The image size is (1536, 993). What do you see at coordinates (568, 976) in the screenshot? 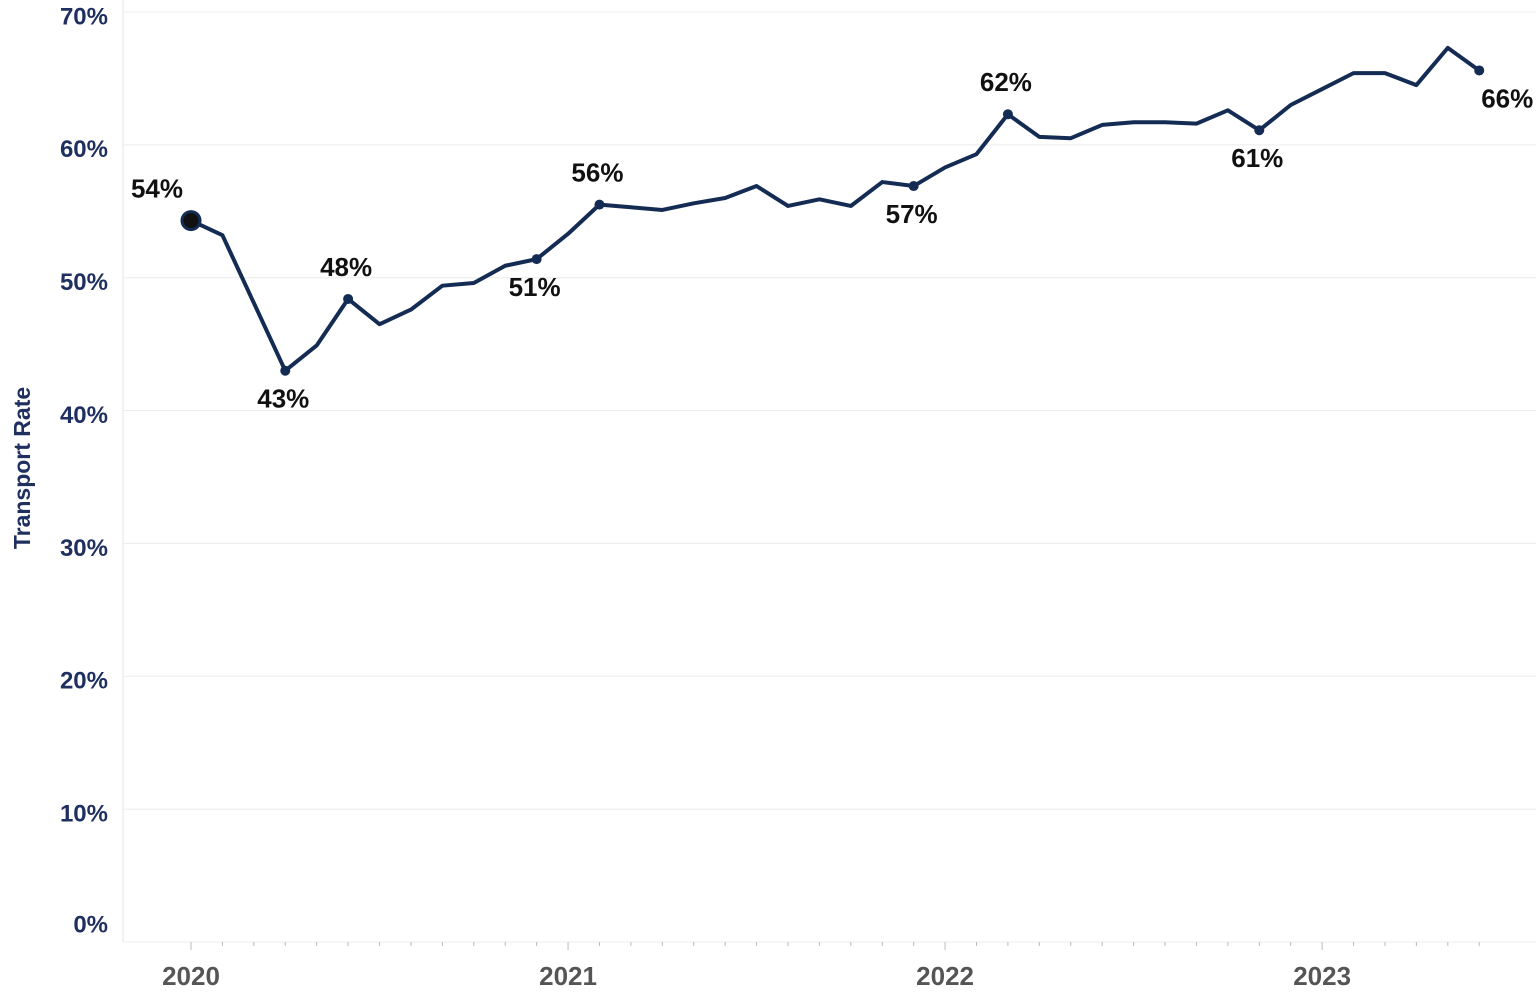
I see `x-tick-label: 2021` at bounding box center [568, 976].